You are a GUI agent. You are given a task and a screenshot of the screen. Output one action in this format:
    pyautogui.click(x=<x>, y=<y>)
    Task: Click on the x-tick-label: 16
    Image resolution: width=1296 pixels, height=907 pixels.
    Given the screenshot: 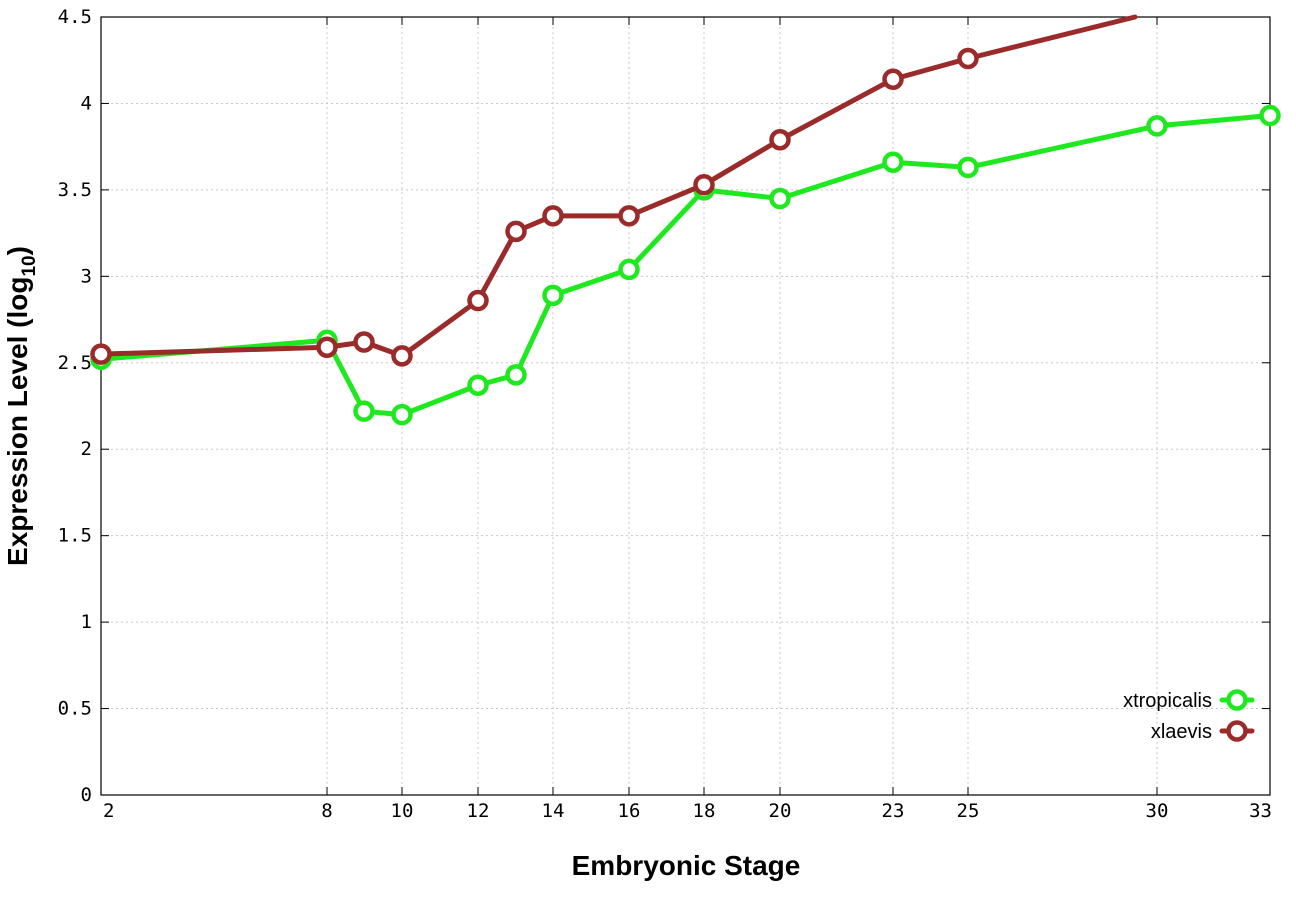 What is the action you would take?
    pyautogui.click(x=629, y=811)
    